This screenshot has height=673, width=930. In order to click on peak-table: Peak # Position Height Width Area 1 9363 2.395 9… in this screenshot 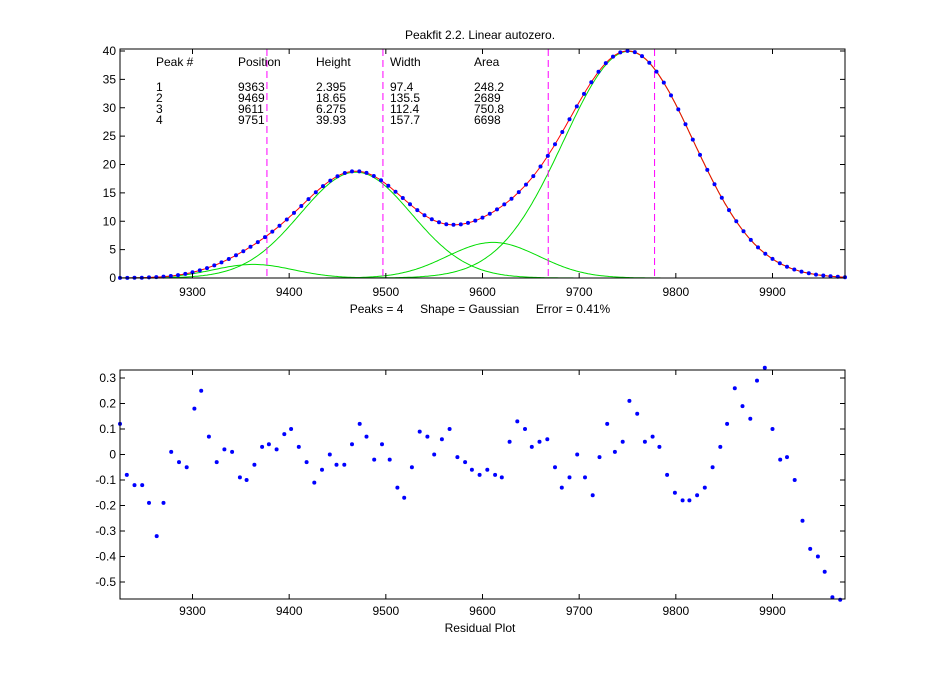, I will do `click(330, 91)`.